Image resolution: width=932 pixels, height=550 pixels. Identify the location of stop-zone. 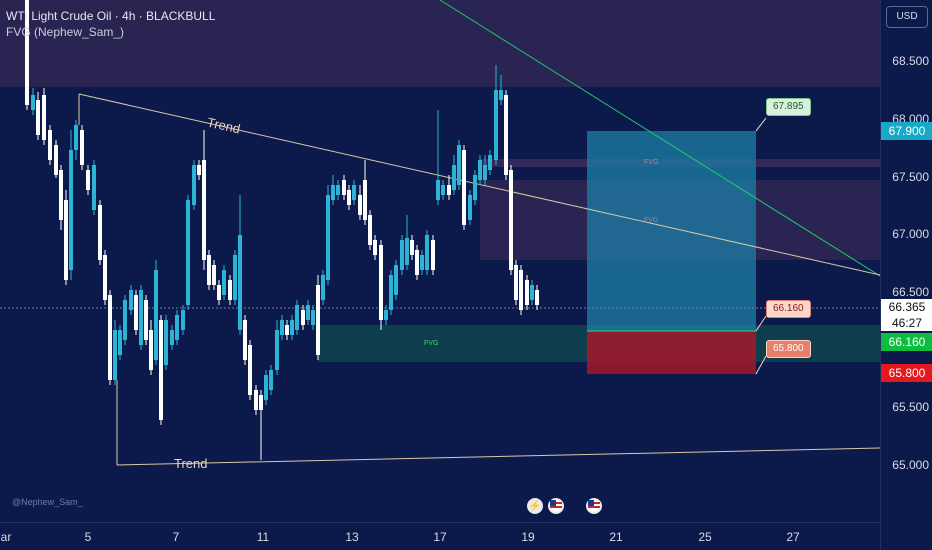
(671, 352).